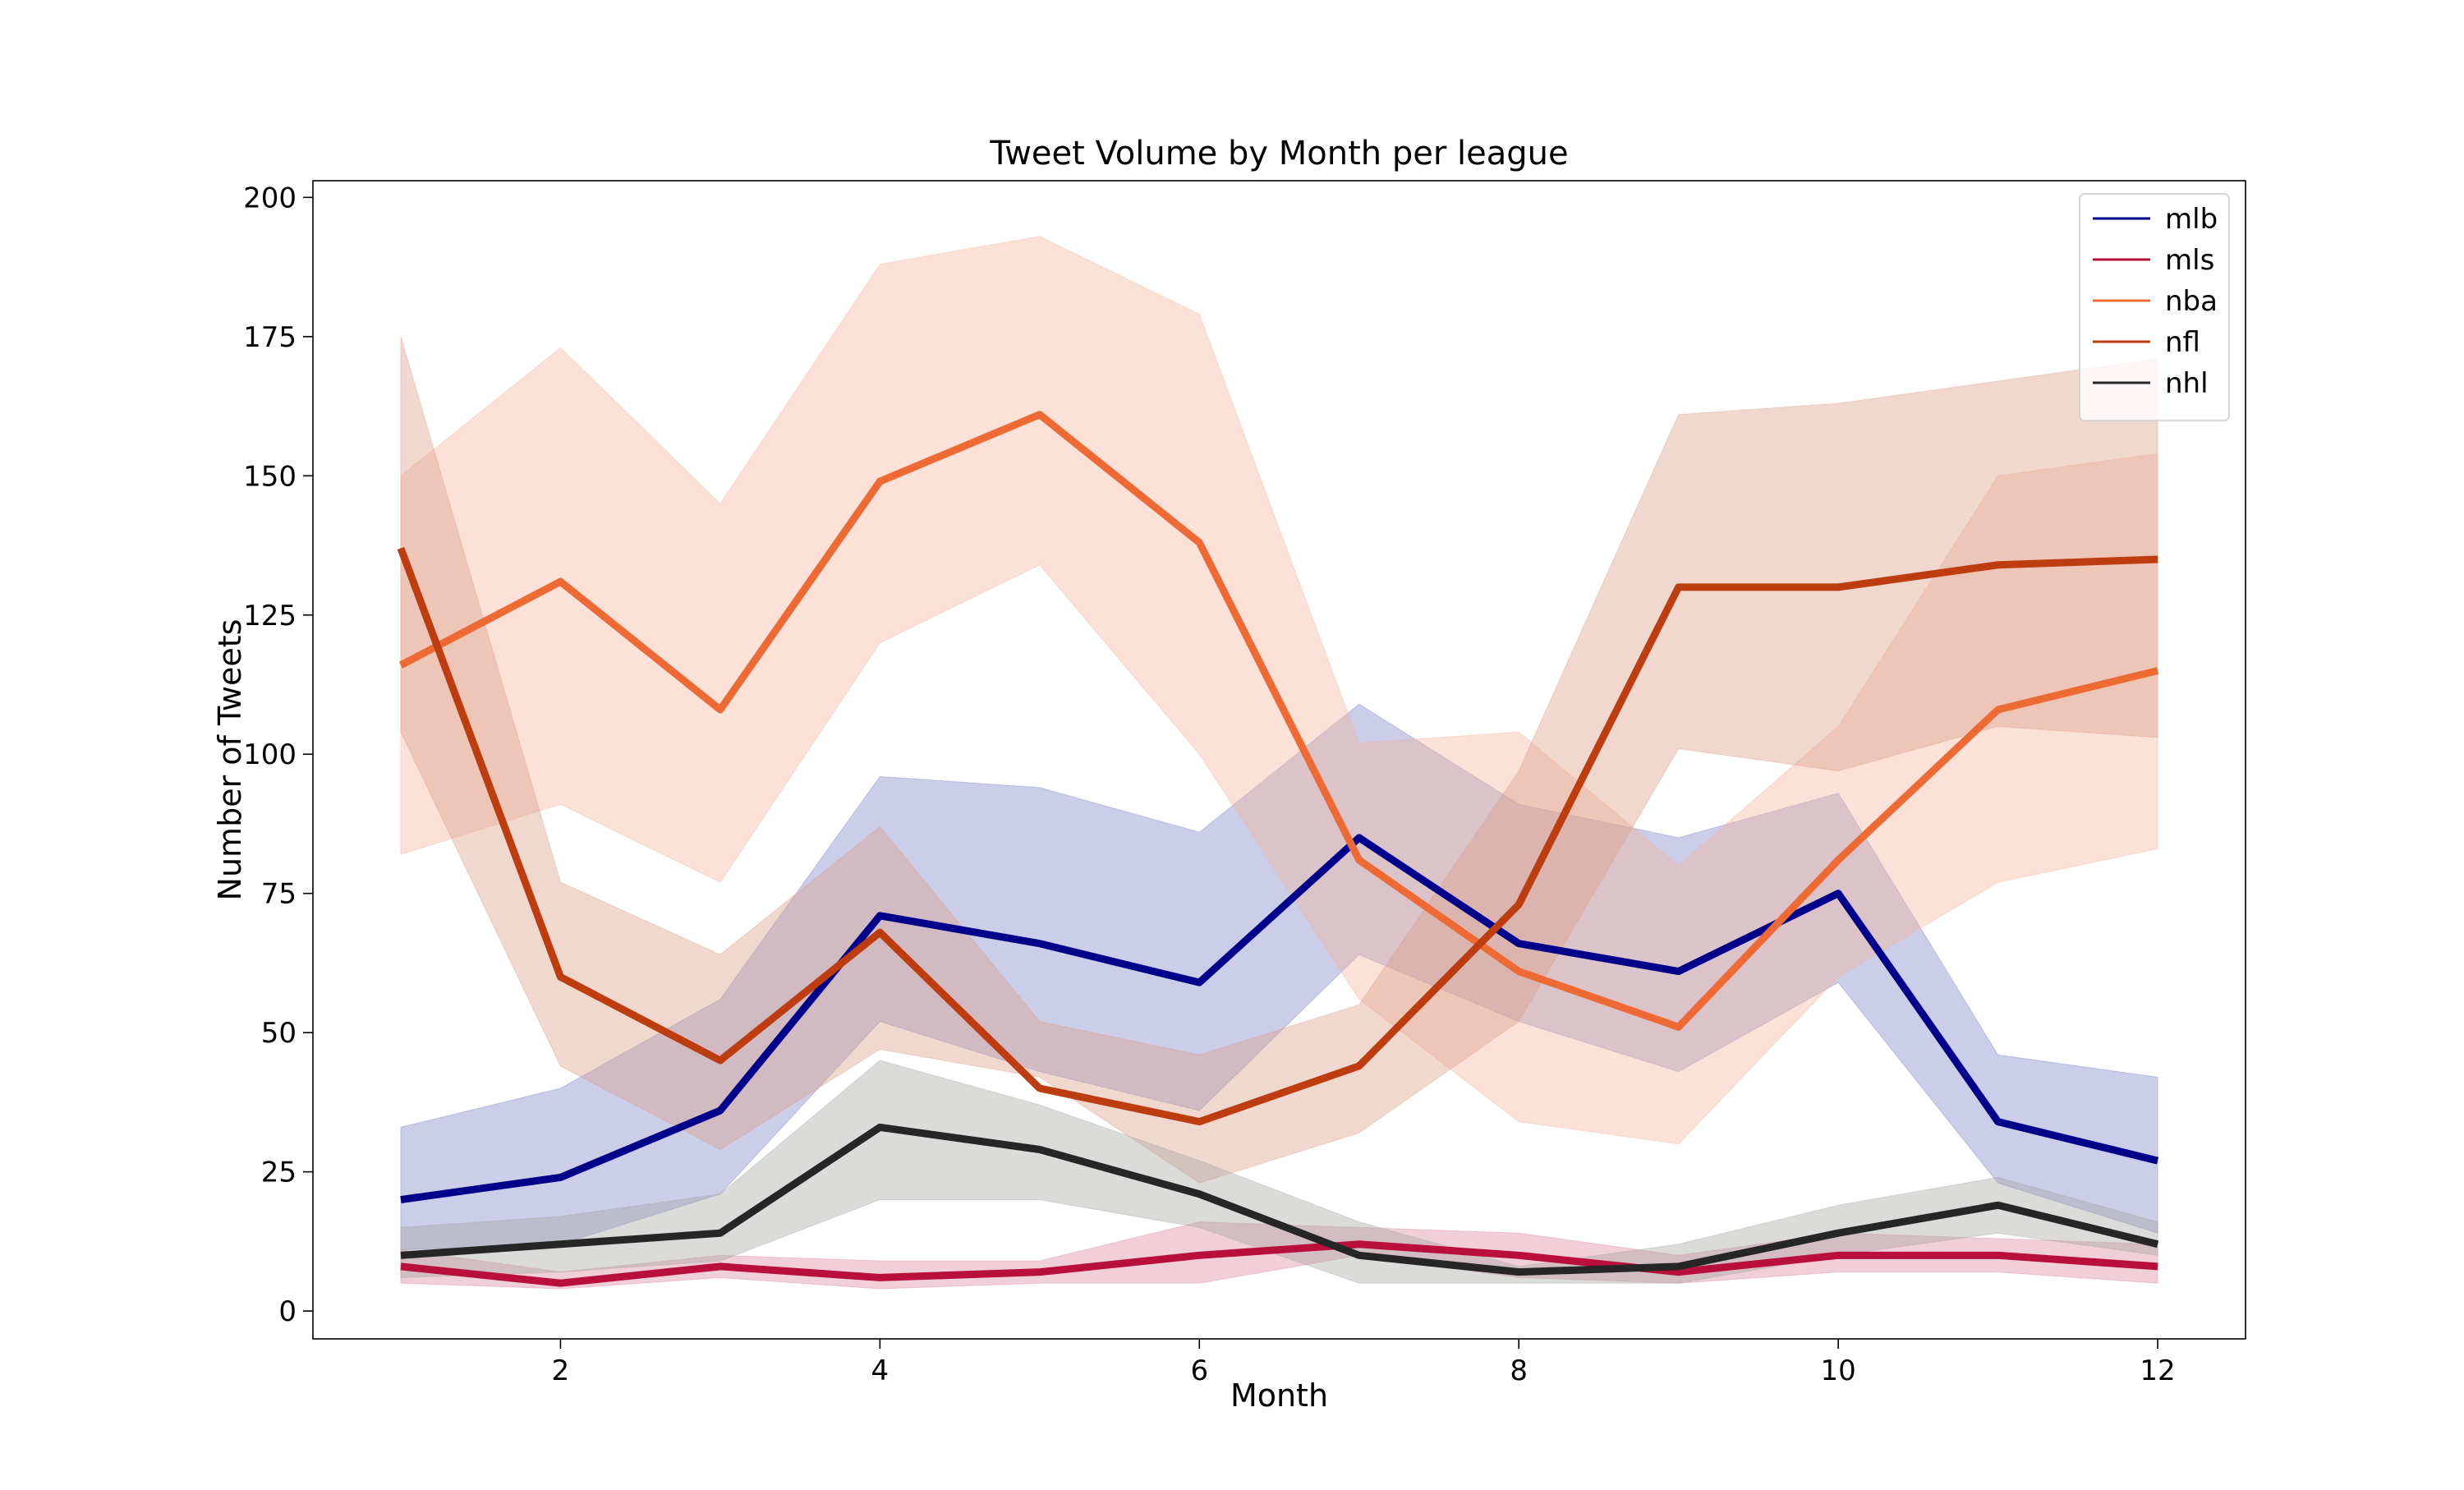  What do you see at coordinates (270, 616) in the screenshot?
I see `y-tick-label: 125` at bounding box center [270, 616].